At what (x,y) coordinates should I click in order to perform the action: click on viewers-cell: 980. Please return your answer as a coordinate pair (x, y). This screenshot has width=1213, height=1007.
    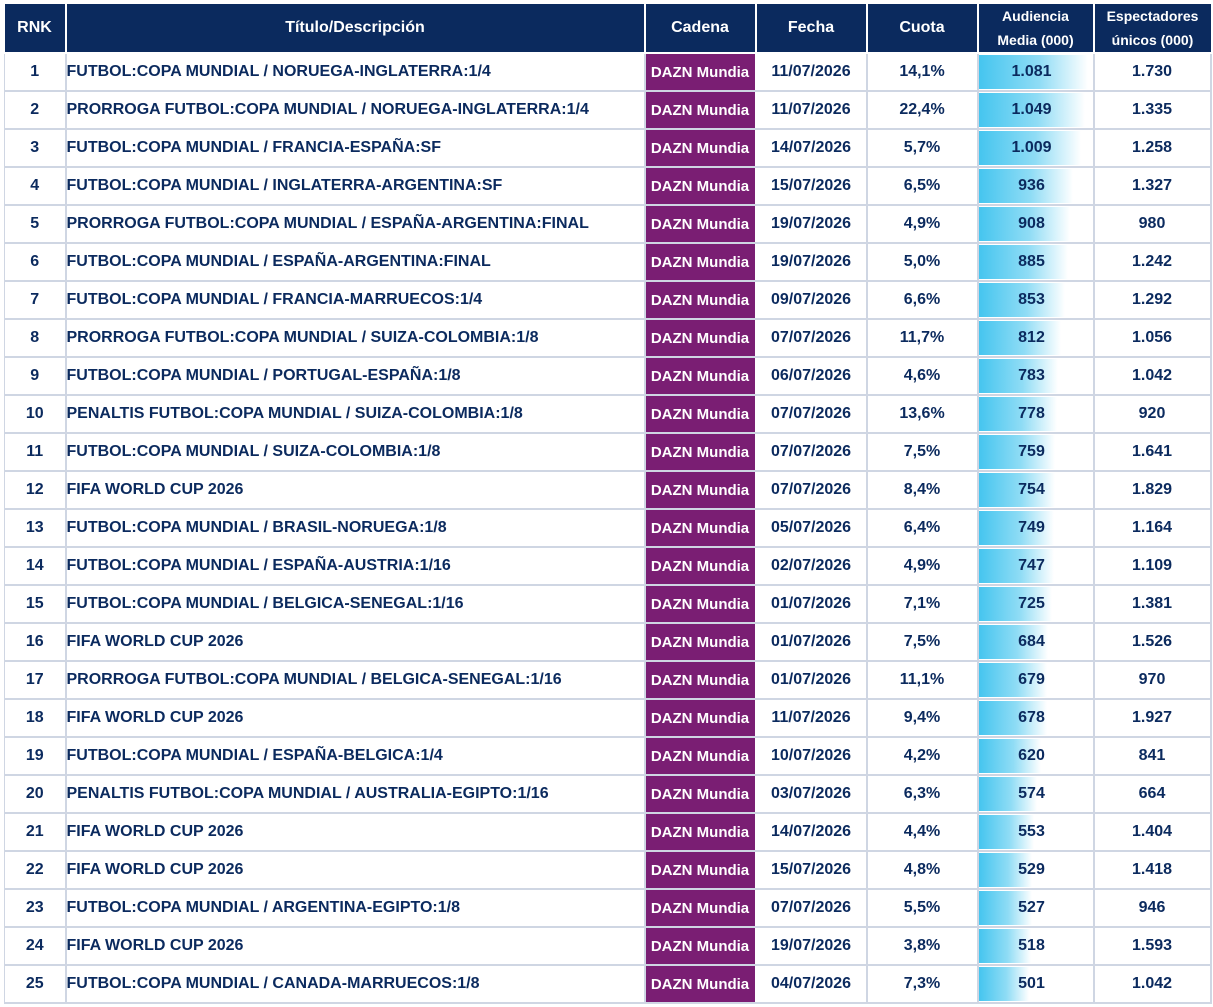
    Looking at the image, I should click on (1152, 224).